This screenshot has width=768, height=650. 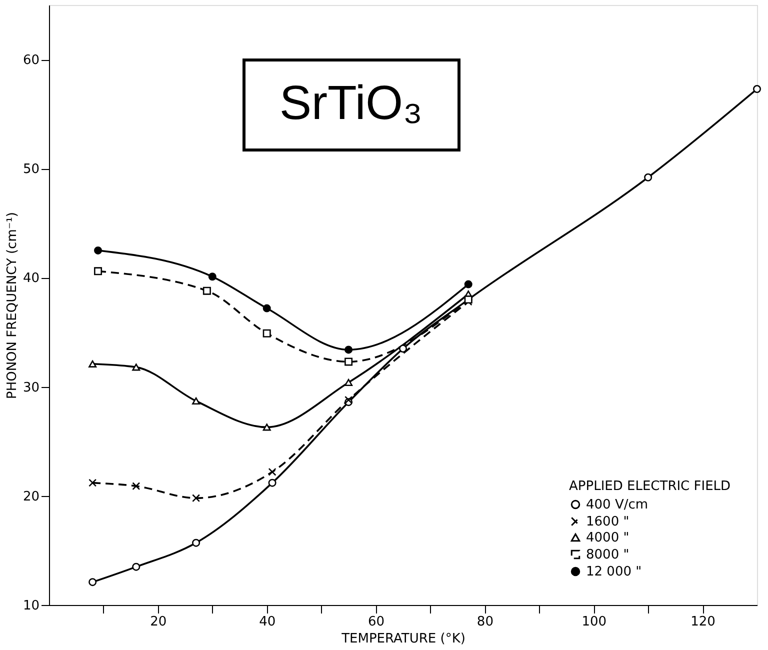 I want to click on legend-title: APPLIED ELECTRIC FIELD, so click(x=650, y=486).